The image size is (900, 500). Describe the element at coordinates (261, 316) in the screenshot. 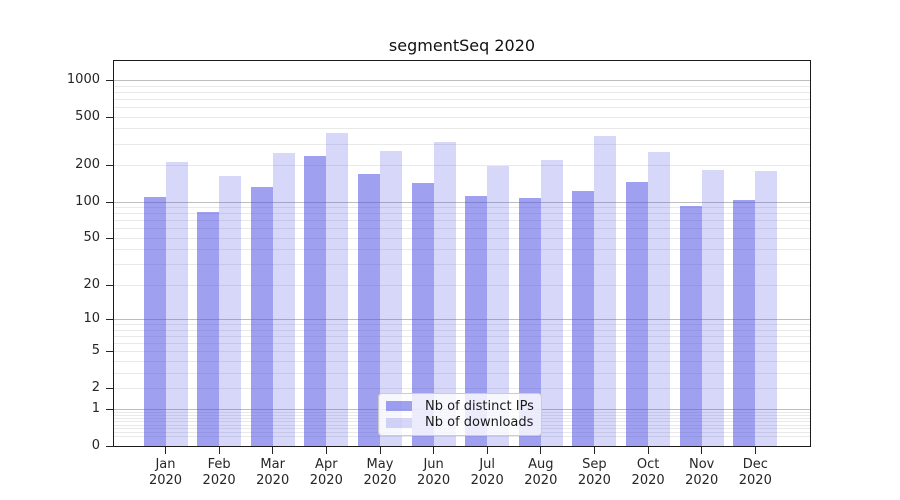

I see `bar-distinct-ips-mar` at that location.